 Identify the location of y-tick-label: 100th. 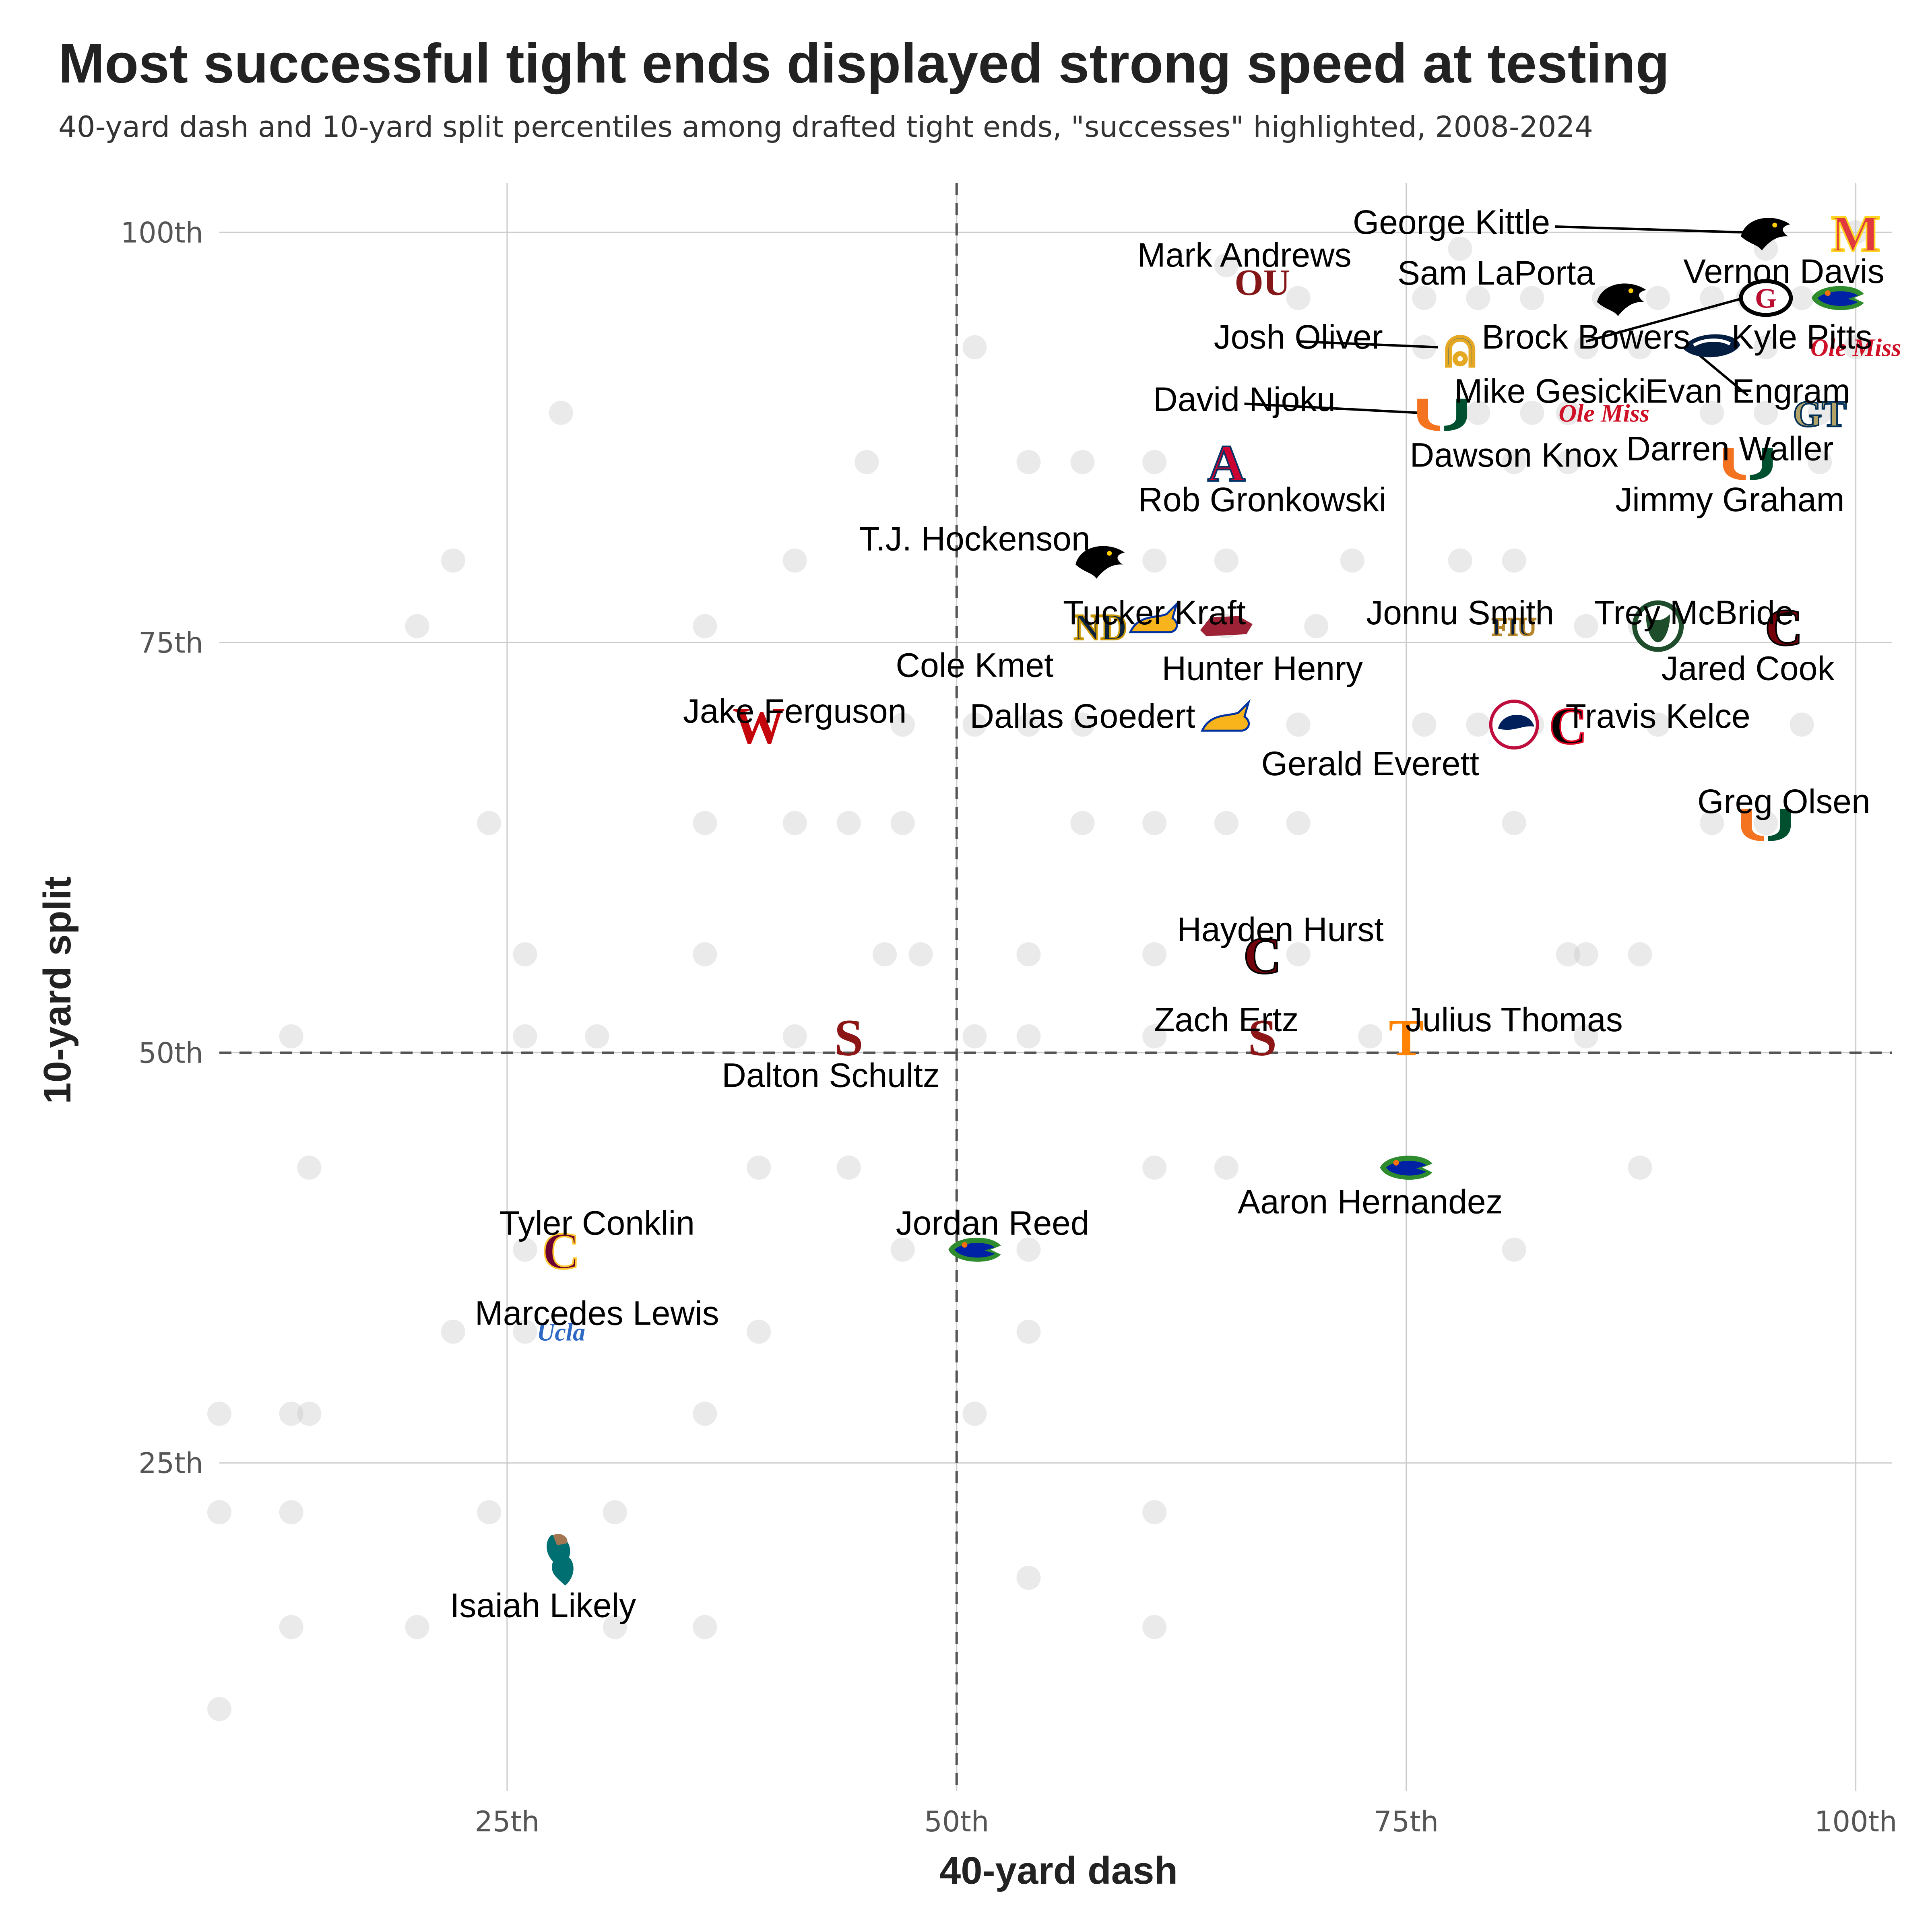
(162, 232).